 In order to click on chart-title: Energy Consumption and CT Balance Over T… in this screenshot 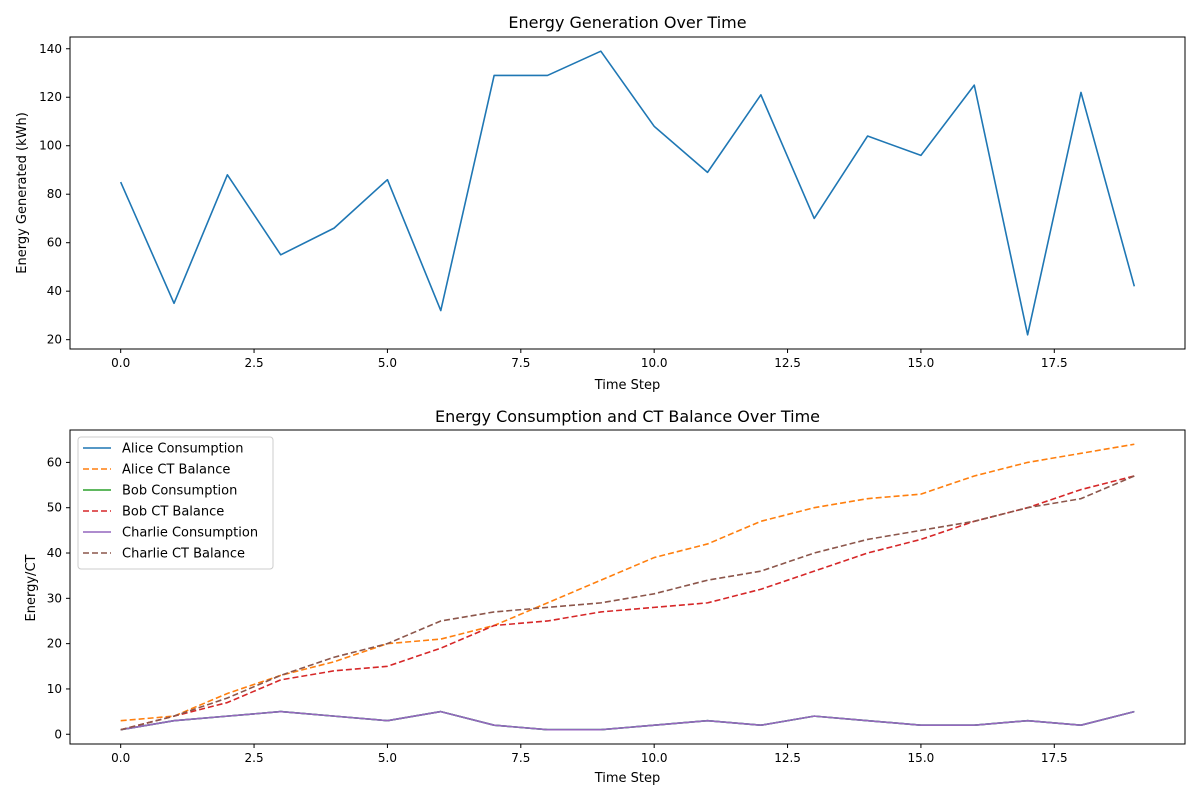, I will do `click(627, 416)`.